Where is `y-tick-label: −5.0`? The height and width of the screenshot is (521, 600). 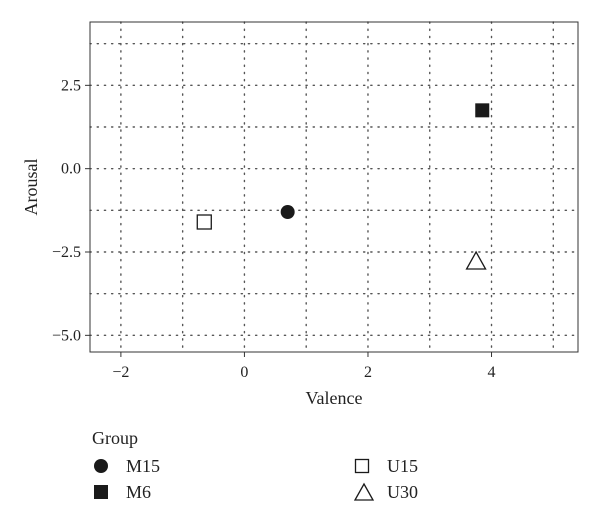
y-tick-label: −5.0 is located at coordinates (66, 335).